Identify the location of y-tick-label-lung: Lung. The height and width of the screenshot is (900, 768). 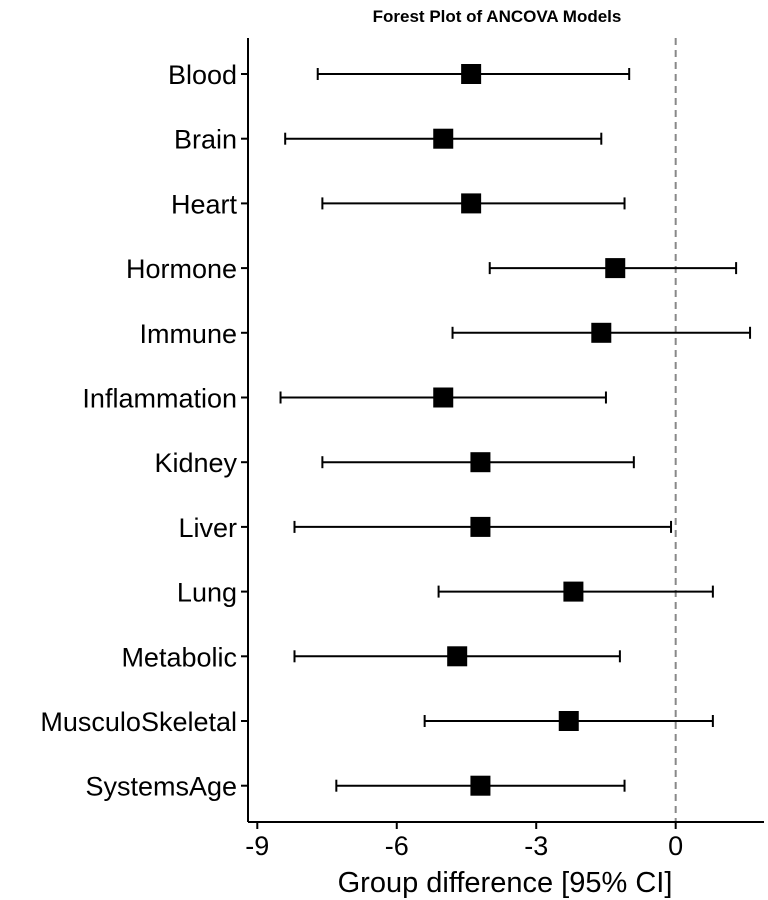
(207, 593).